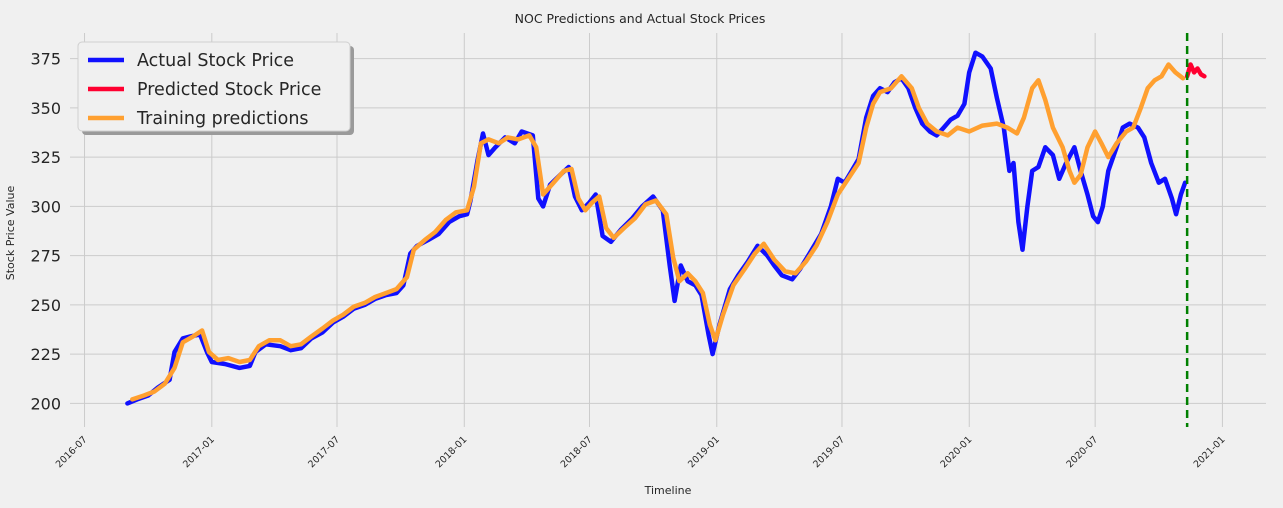  What do you see at coordinates (222, 119) in the screenshot?
I see `legend-label: Training predictions` at bounding box center [222, 119].